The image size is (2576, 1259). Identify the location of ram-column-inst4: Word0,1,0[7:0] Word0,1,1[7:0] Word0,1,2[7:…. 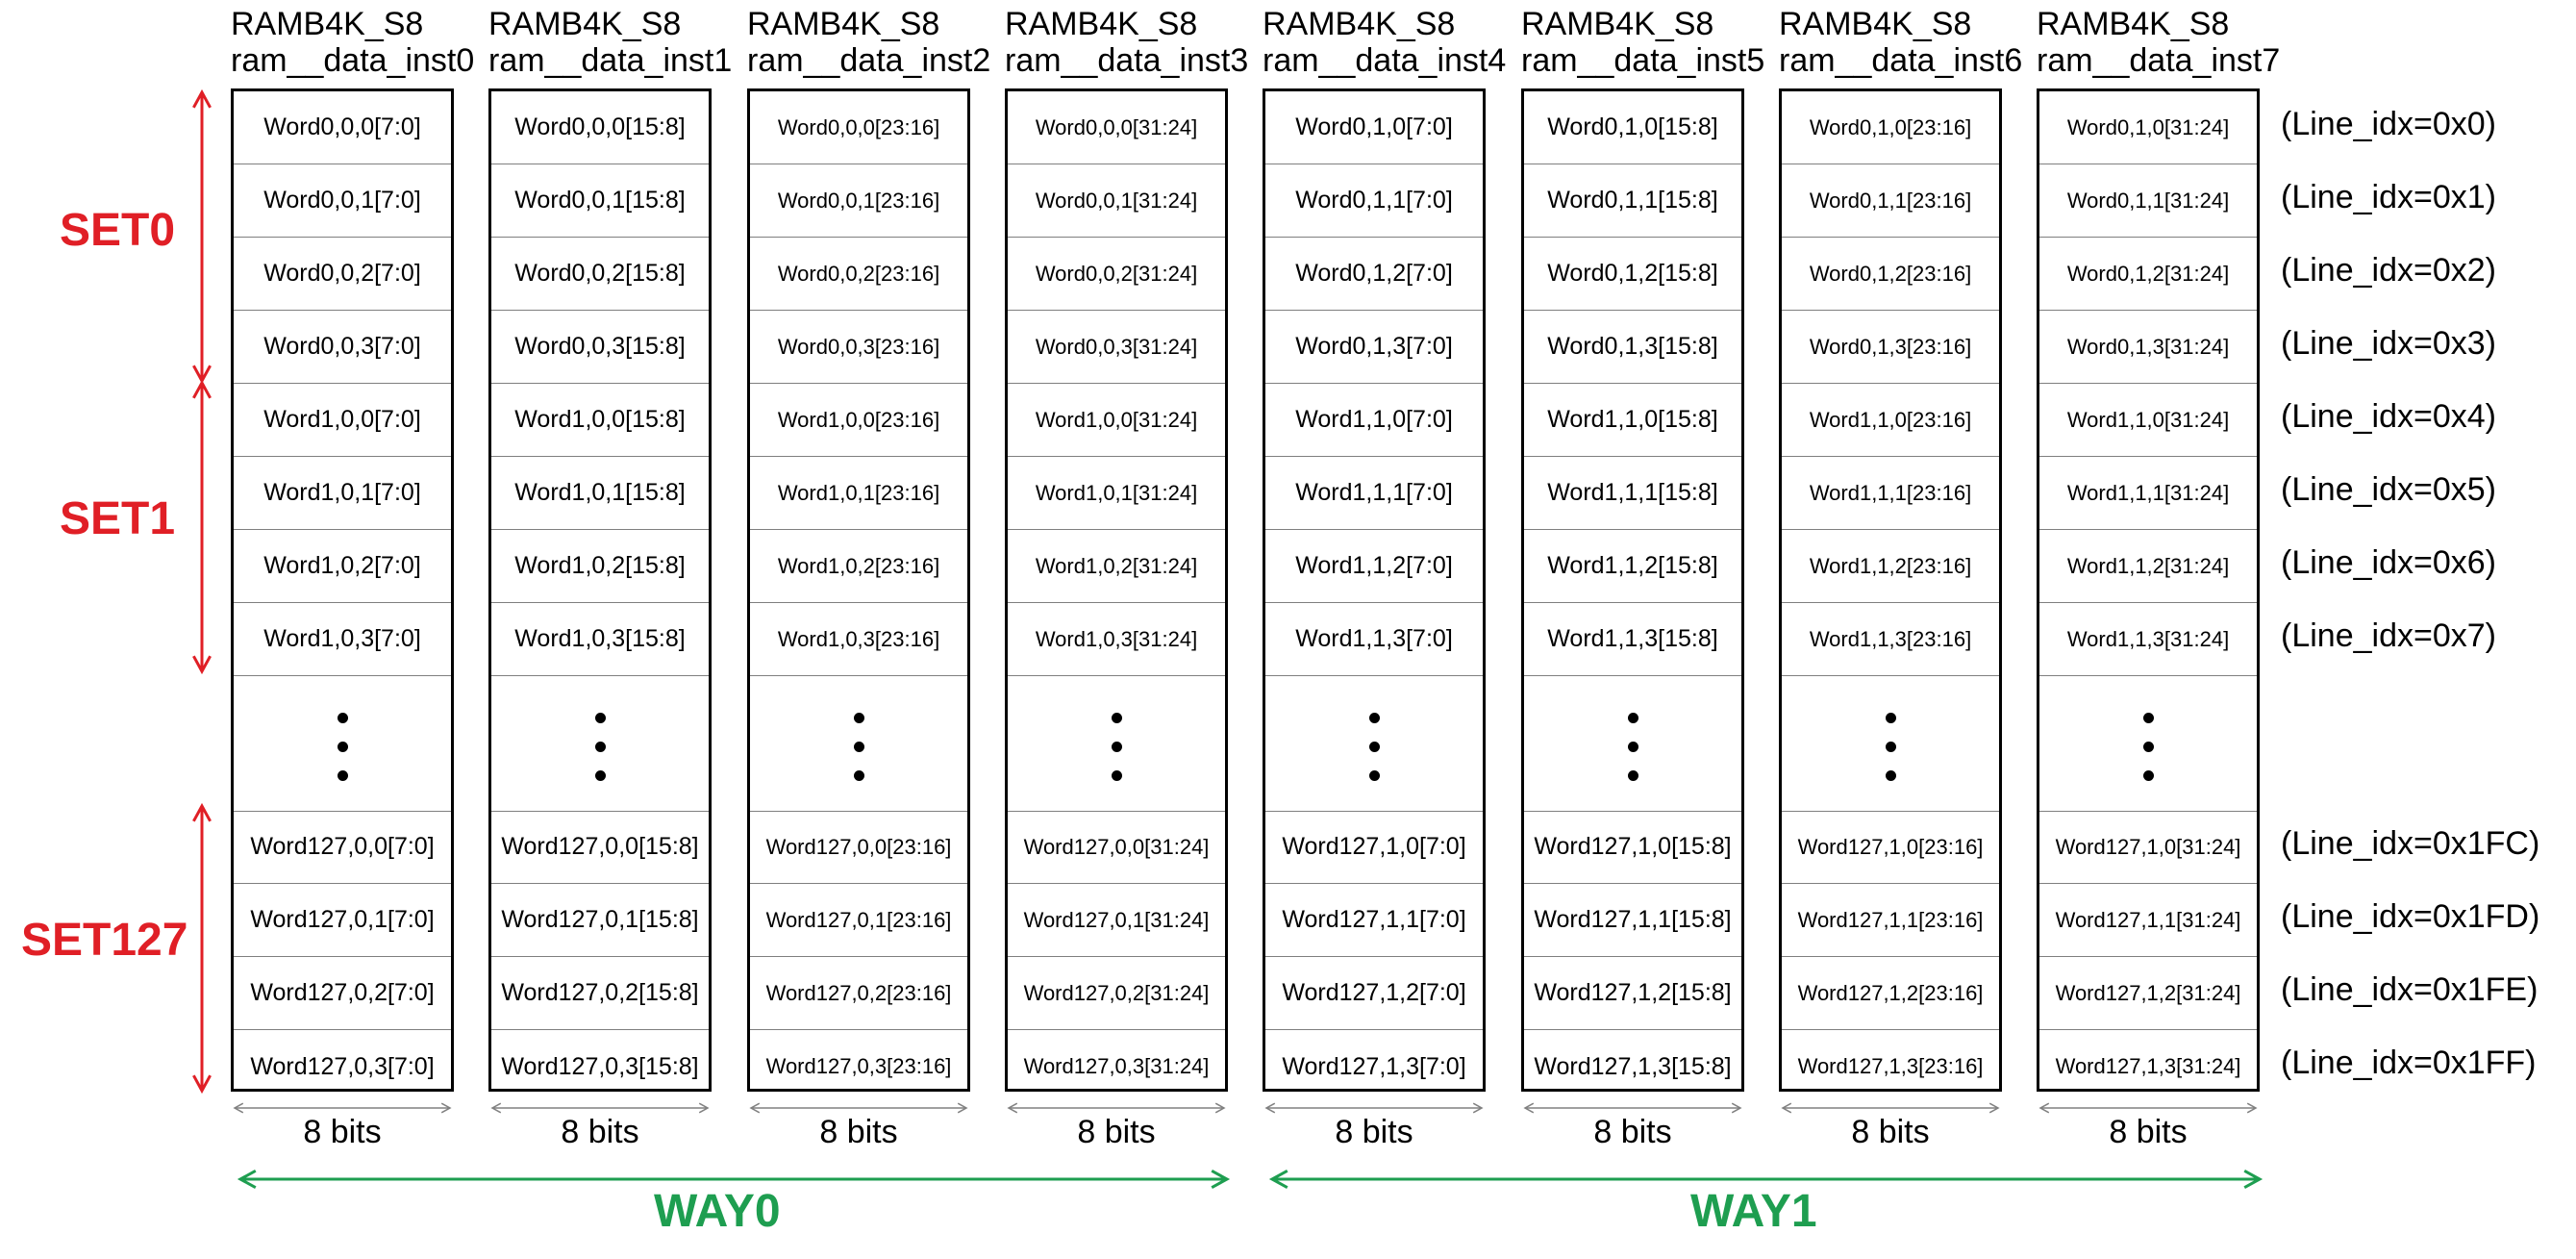
(1374, 590).